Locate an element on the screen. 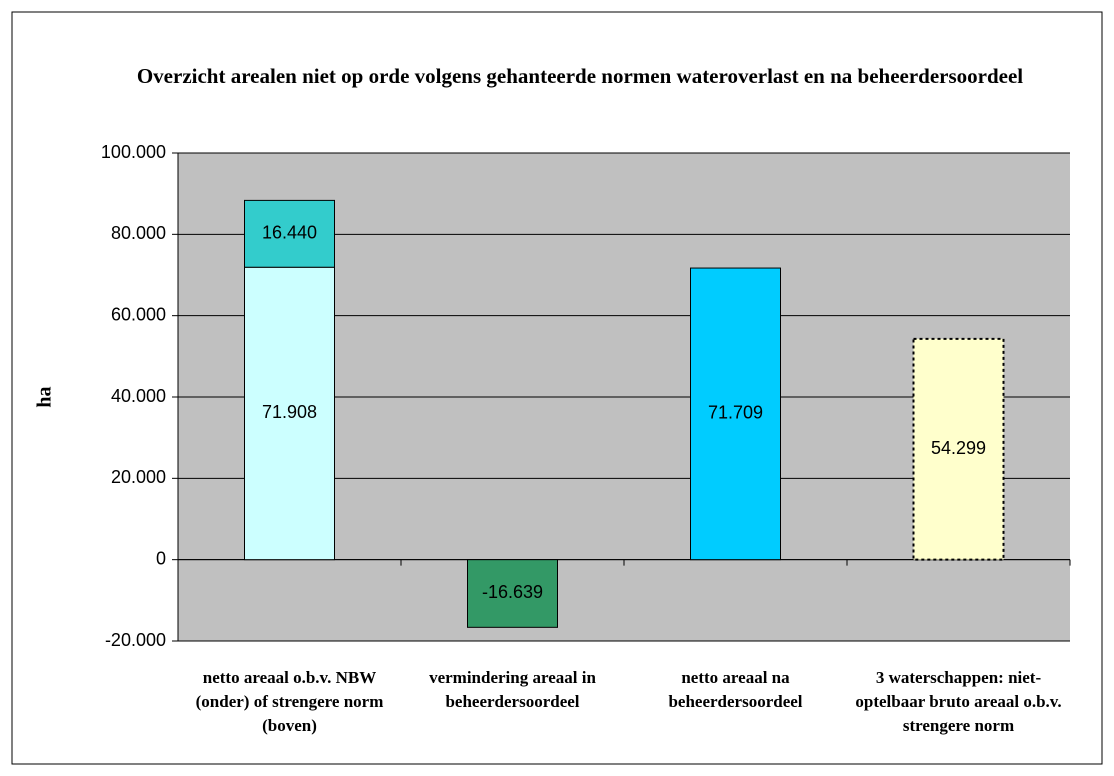 The width and height of the screenshot is (1114, 776). value-label: -16.639 is located at coordinates (512, 592).